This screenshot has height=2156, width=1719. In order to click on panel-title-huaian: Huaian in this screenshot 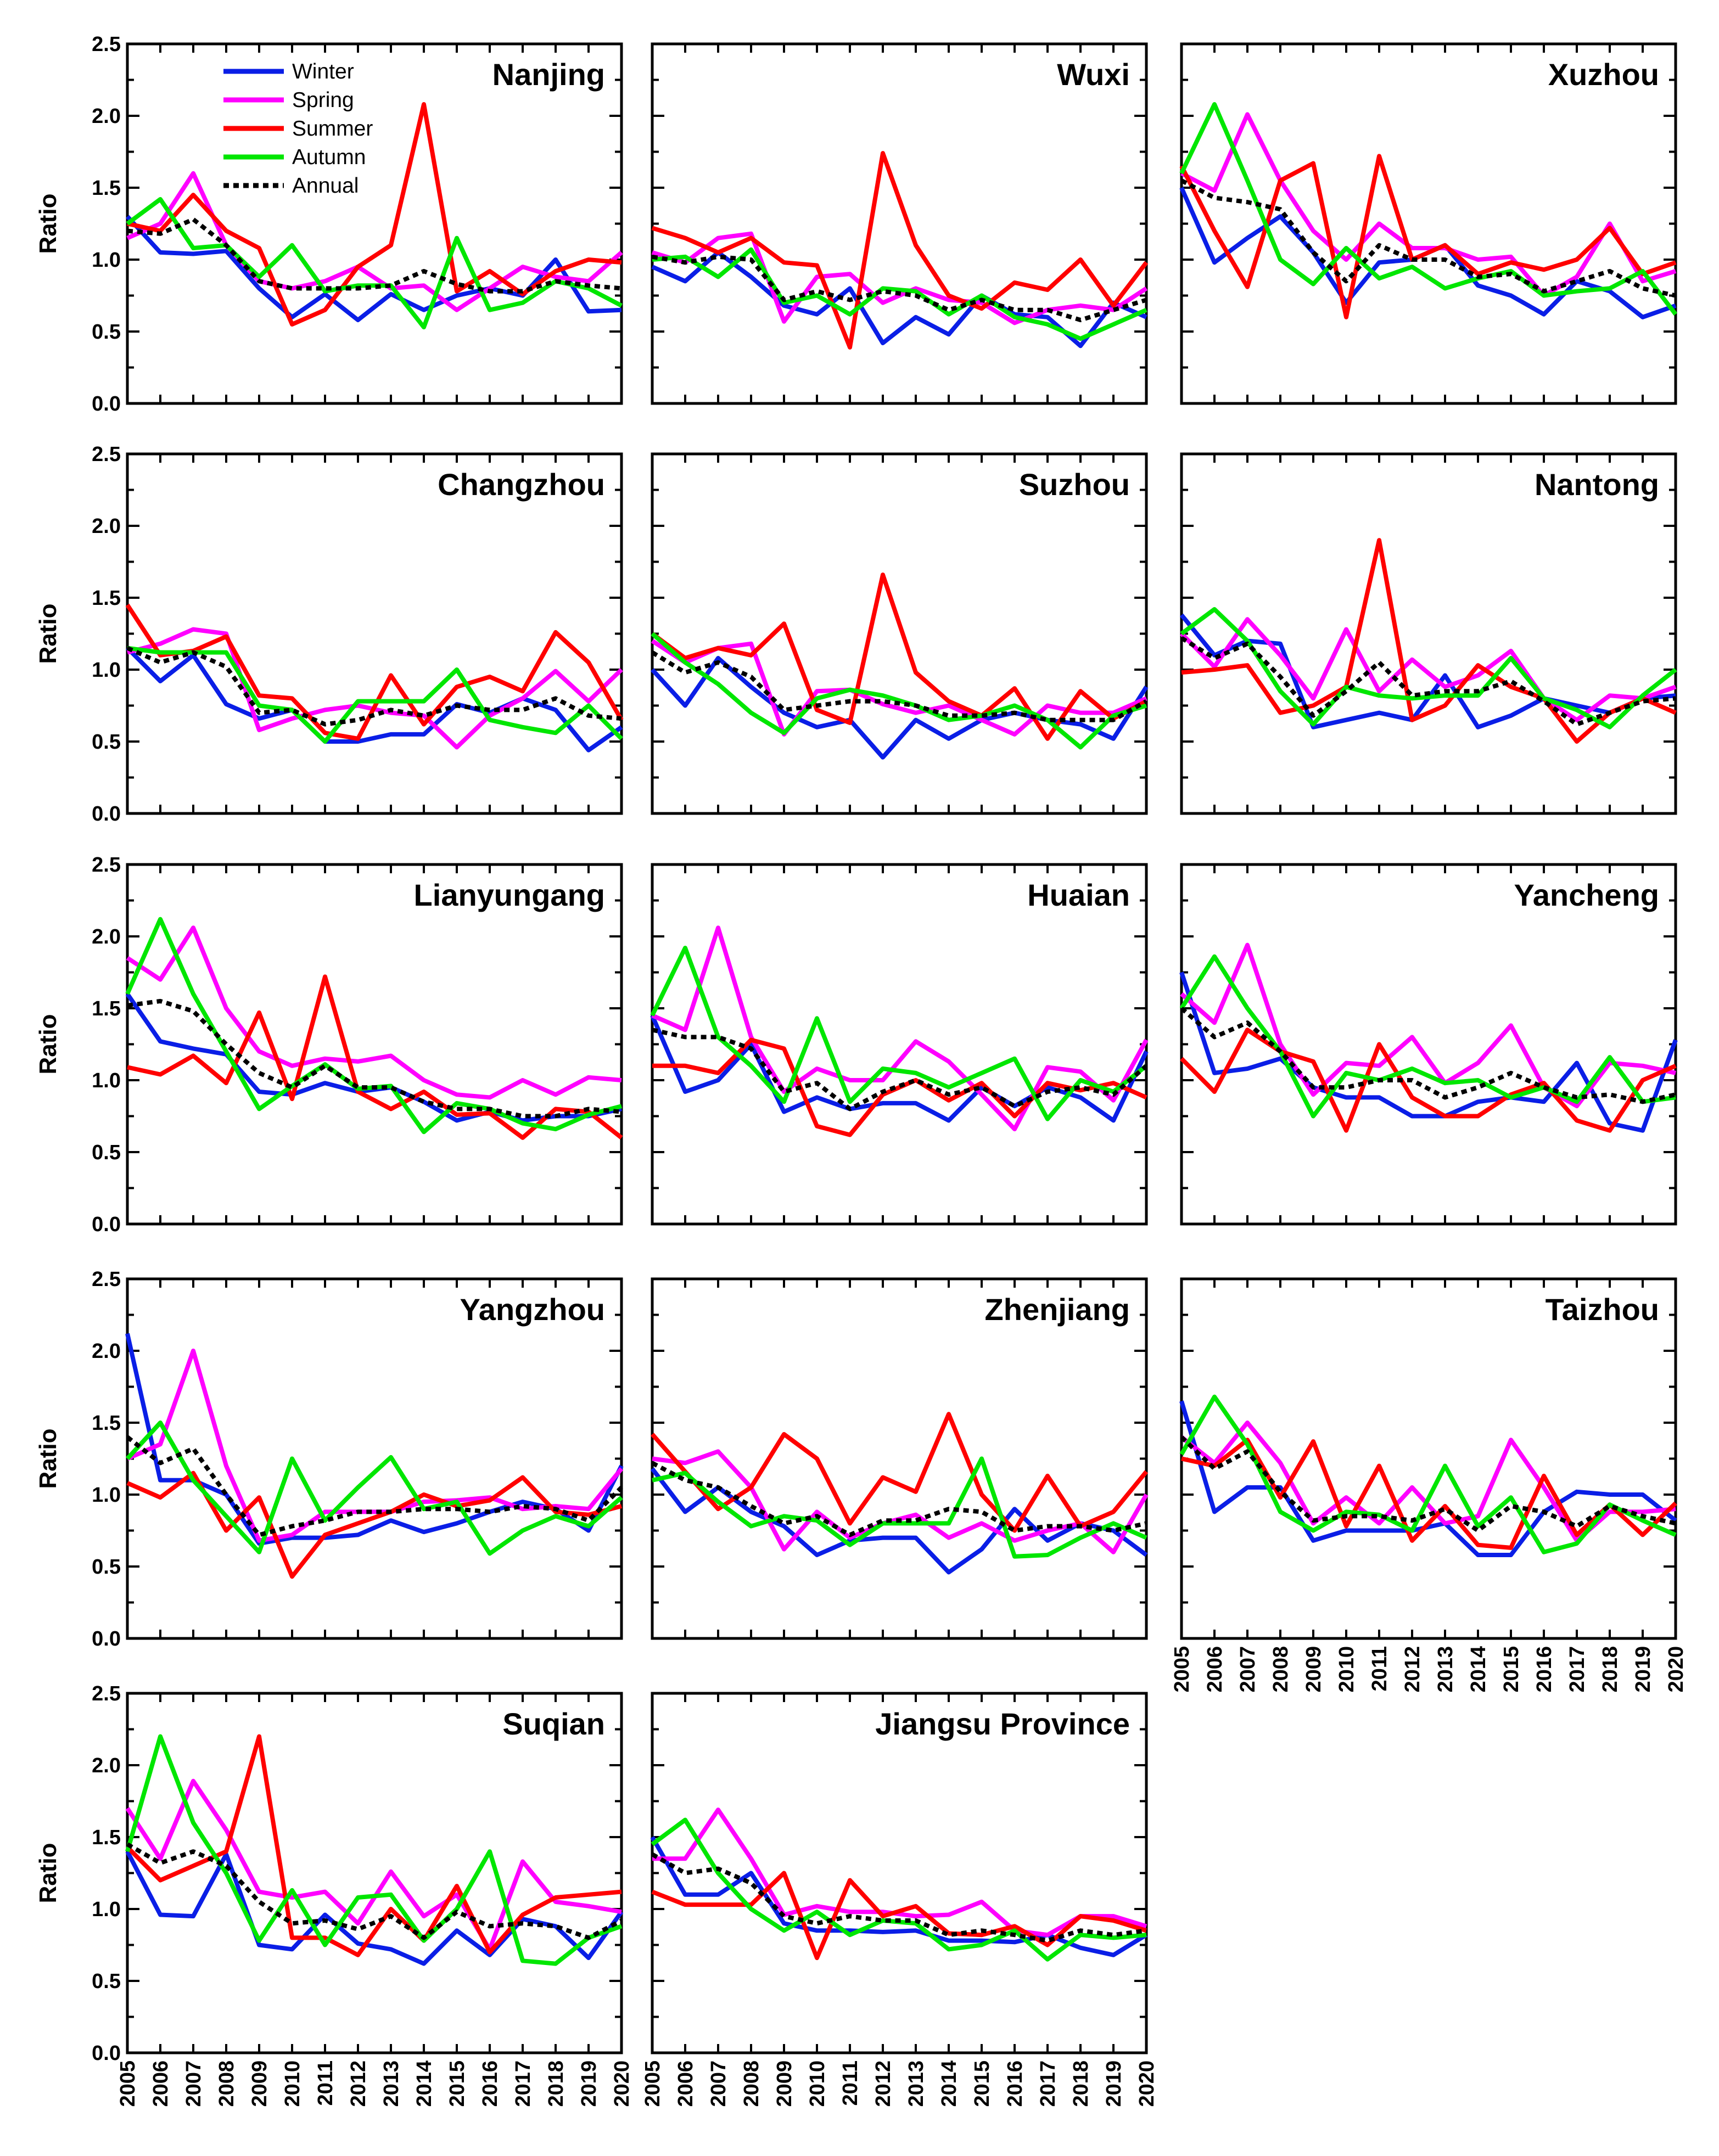, I will do `click(1078, 895)`.